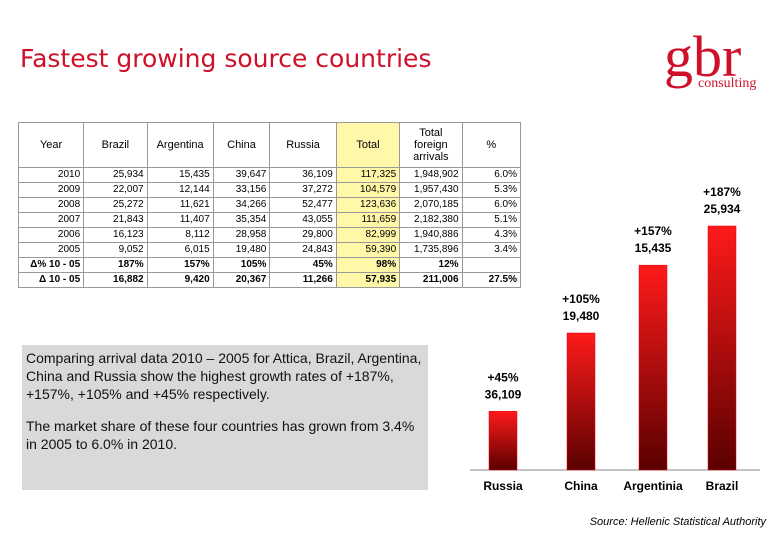 This screenshot has height=540, width=780. What do you see at coordinates (303, 220) in the screenshot?
I see `table-cell: 43,055` at bounding box center [303, 220].